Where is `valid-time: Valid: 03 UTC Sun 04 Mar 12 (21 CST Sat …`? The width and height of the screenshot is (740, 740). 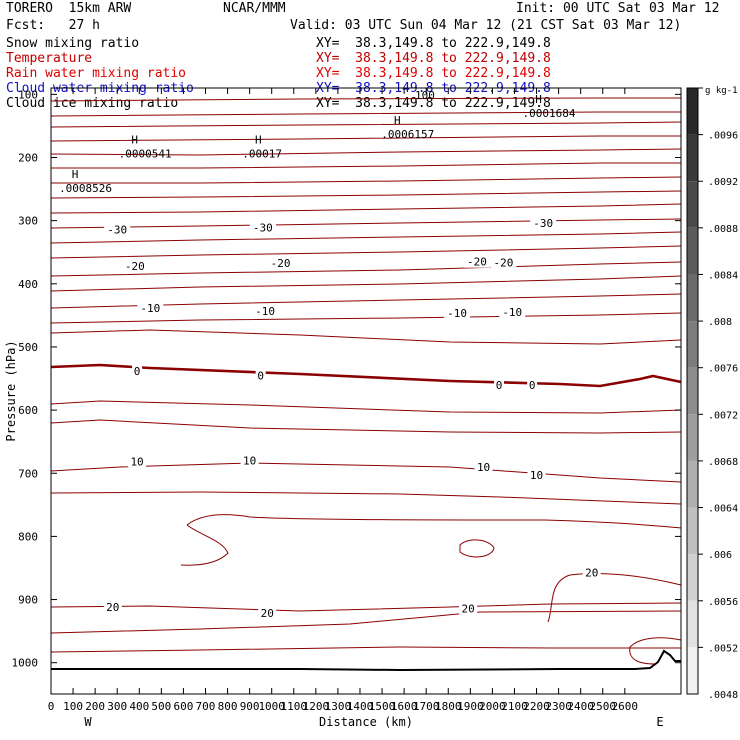
valid-time: Valid: 03 UTC Sun 04 Mar 12 (21 CST Sat … is located at coordinates (486, 25).